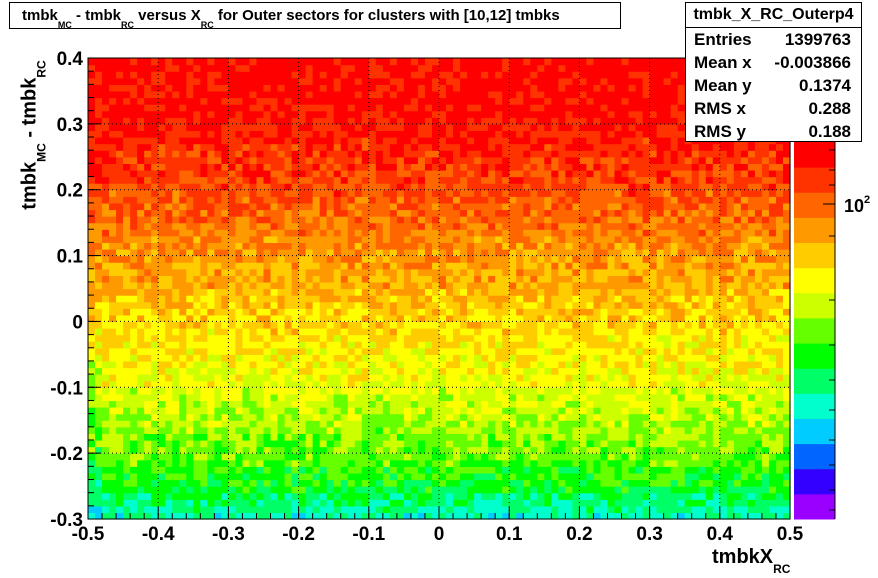 This screenshot has height=578, width=878. What do you see at coordinates (167, 15) in the screenshot?
I see `title-part: versus X` at bounding box center [167, 15].